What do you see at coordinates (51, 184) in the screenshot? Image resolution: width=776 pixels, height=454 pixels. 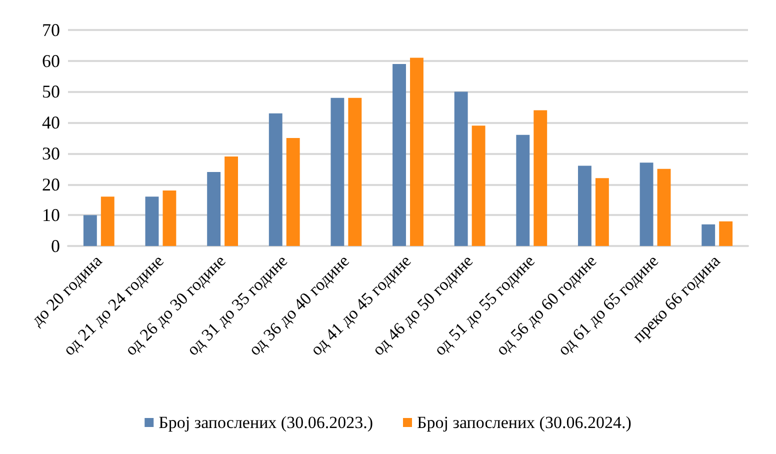 I see `y-tick-label: 20` at bounding box center [51, 184].